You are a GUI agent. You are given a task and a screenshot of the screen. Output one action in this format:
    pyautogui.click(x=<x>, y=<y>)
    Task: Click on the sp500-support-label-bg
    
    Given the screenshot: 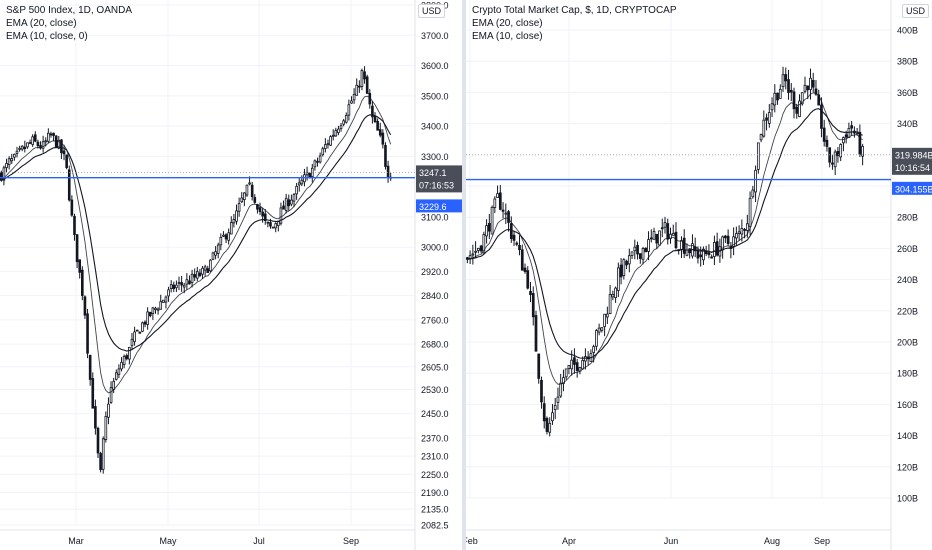 What is the action you would take?
    pyautogui.click(x=439, y=206)
    